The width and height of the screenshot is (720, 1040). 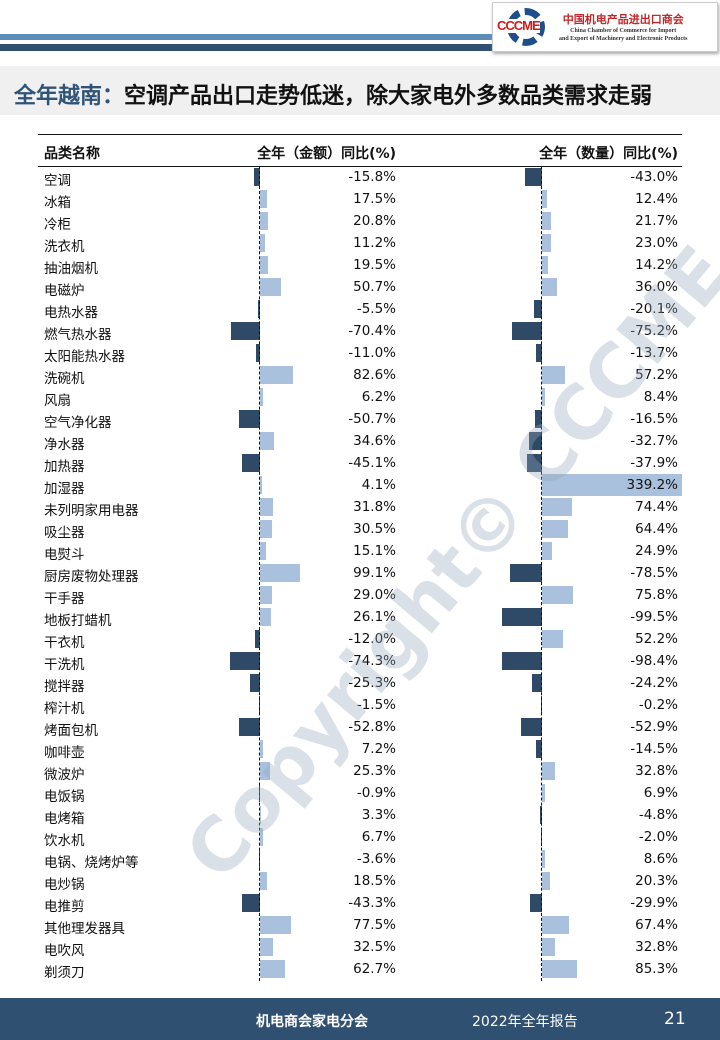 I want to click on table-row: 干衣机 -12.0% 52.2%, so click(x=360, y=639).